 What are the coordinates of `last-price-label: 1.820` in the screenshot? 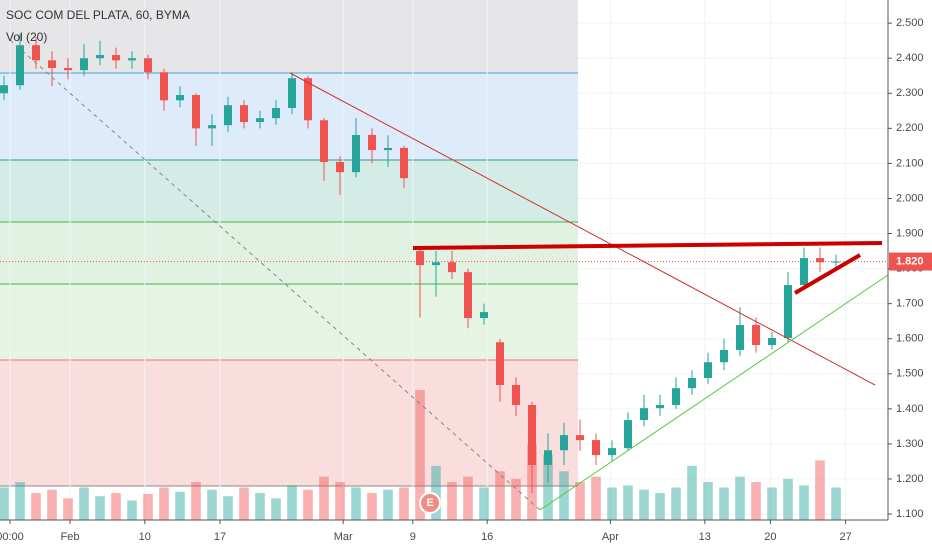 It's located at (910, 261).